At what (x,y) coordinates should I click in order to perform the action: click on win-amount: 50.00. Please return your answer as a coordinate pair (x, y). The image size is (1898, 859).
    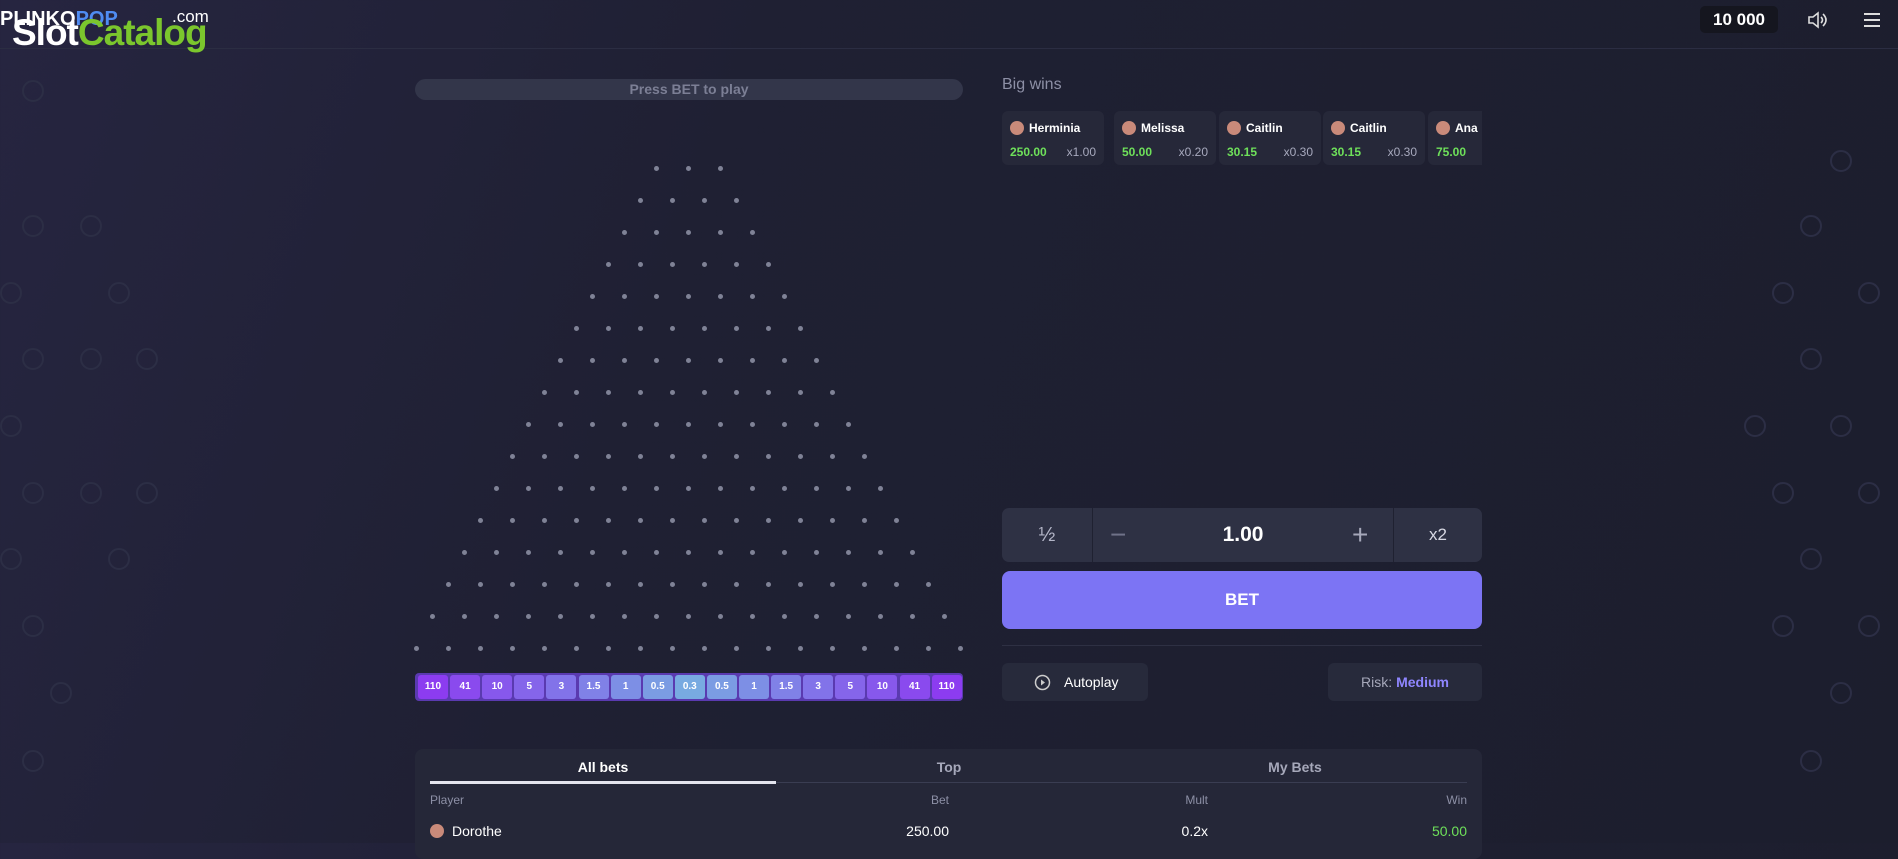
    Looking at the image, I should click on (1137, 152).